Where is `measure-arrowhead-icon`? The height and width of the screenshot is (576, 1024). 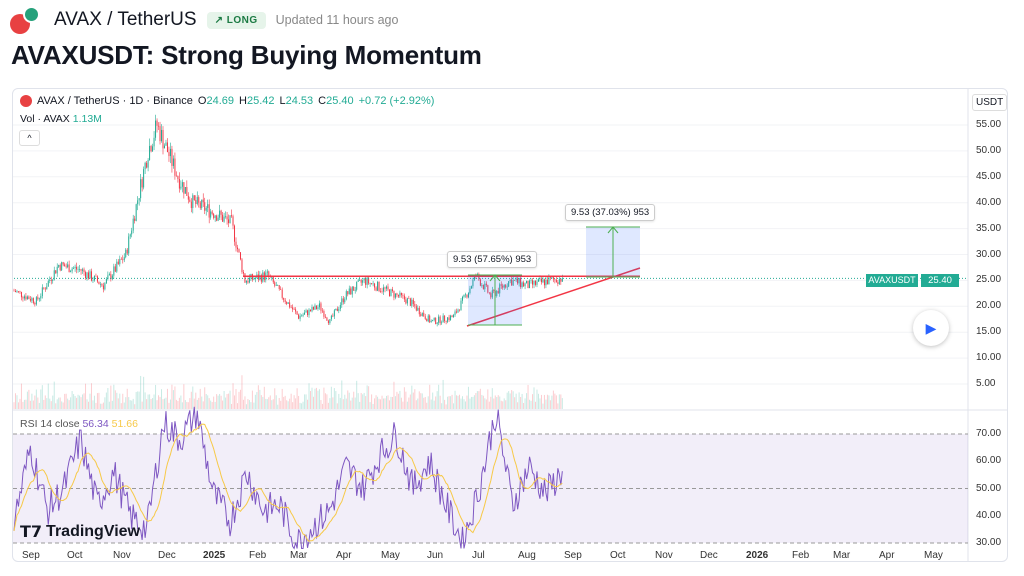
measure-arrowhead-icon is located at coordinates (613, 230).